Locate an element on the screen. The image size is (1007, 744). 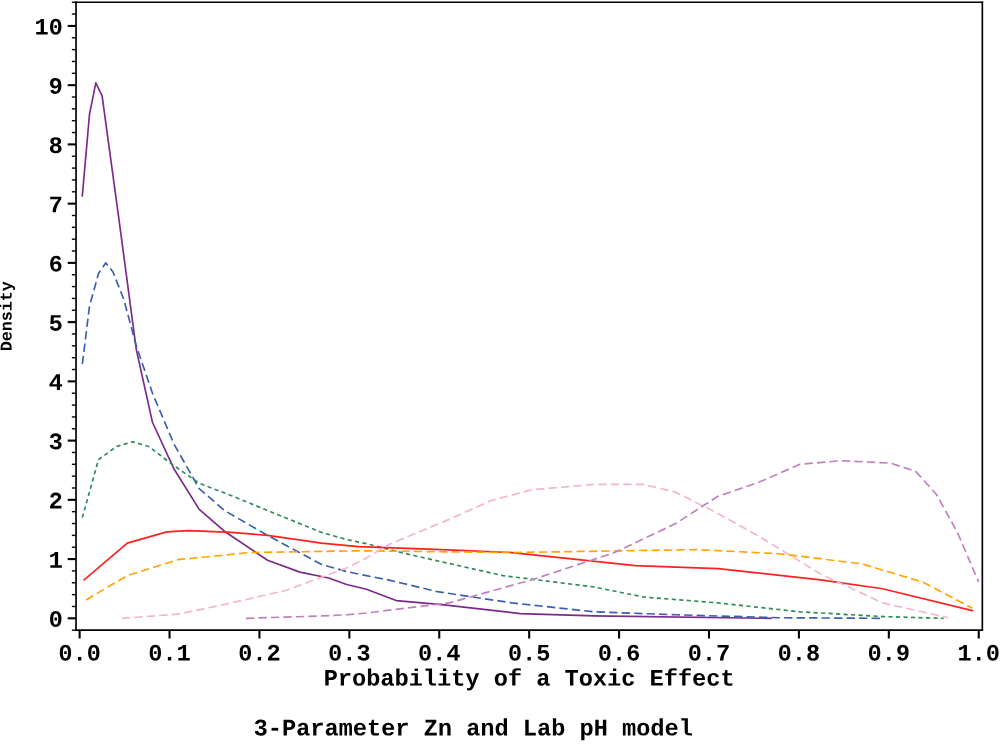
x-tick-label: 1.0 is located at coordinates (979, 652).